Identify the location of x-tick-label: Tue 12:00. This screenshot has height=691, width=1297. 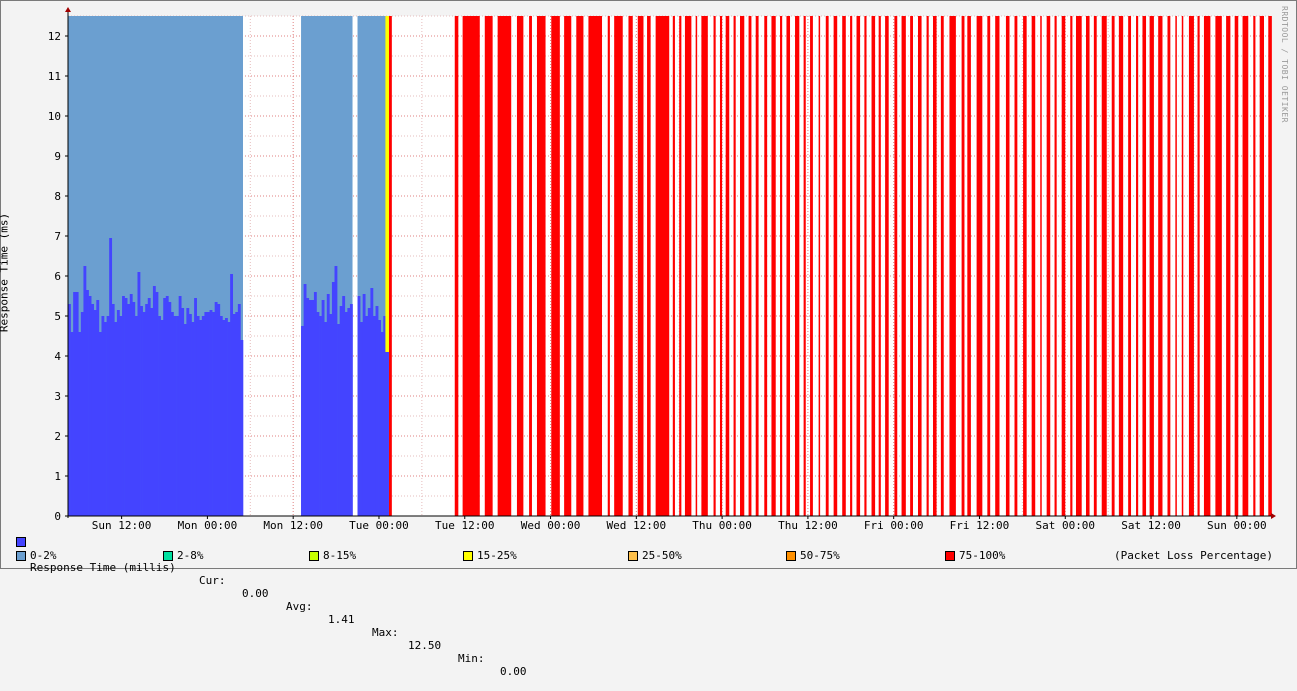
(465, 525).